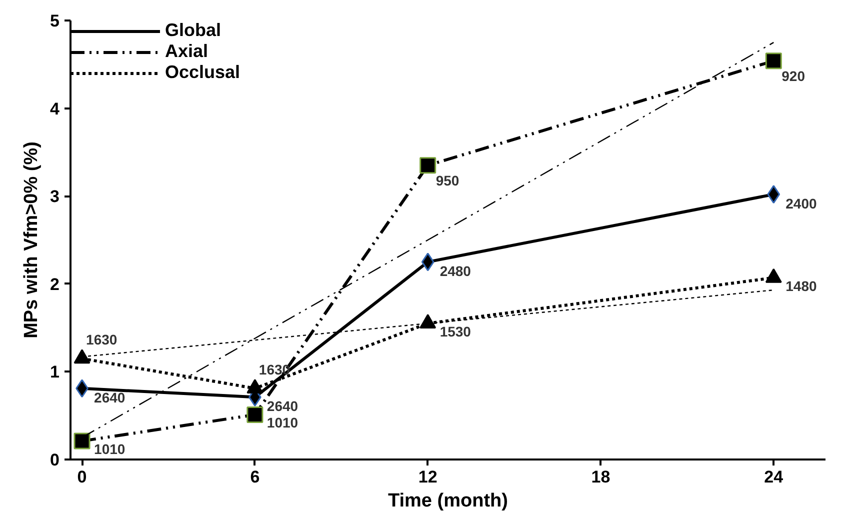 The height and width of the screenshot is (514, 855). Describe the element at coordinates (456, 331) in the screenshot. I see `annotation: 1530` at that location.